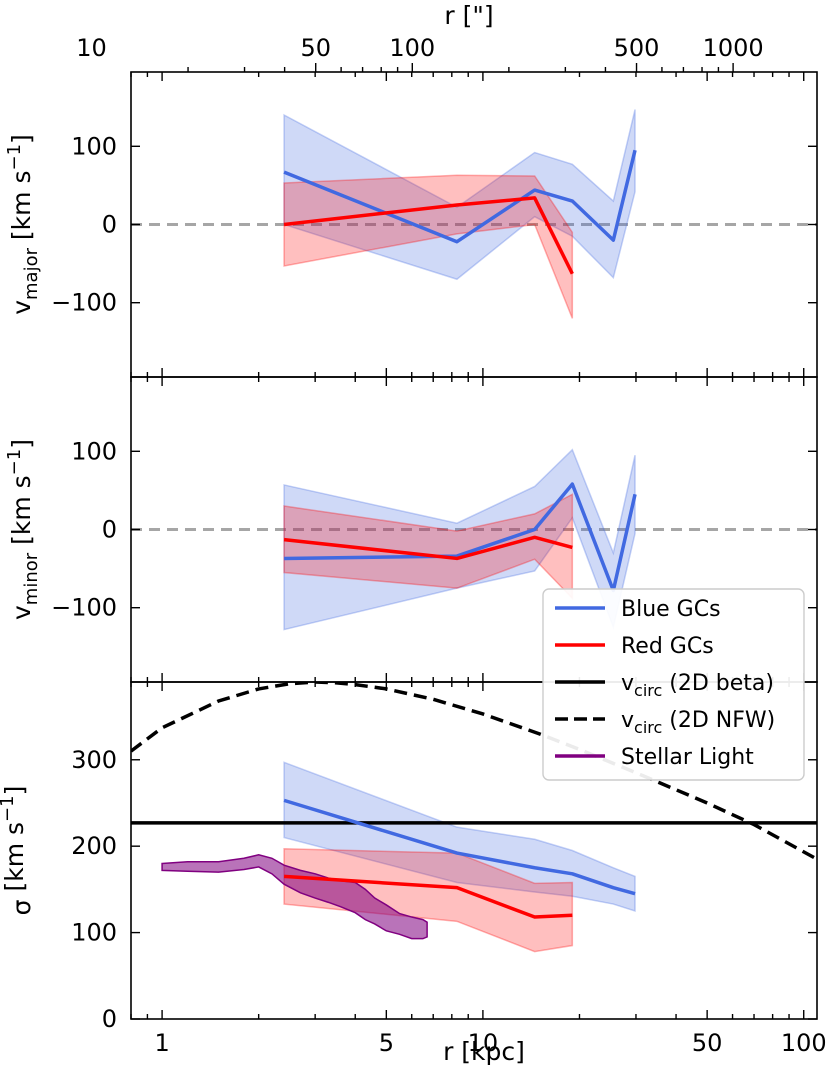 This screenshot has width=830, height=1069. I want to click on x-axis-label: r [kpc], so click(484, 1051).